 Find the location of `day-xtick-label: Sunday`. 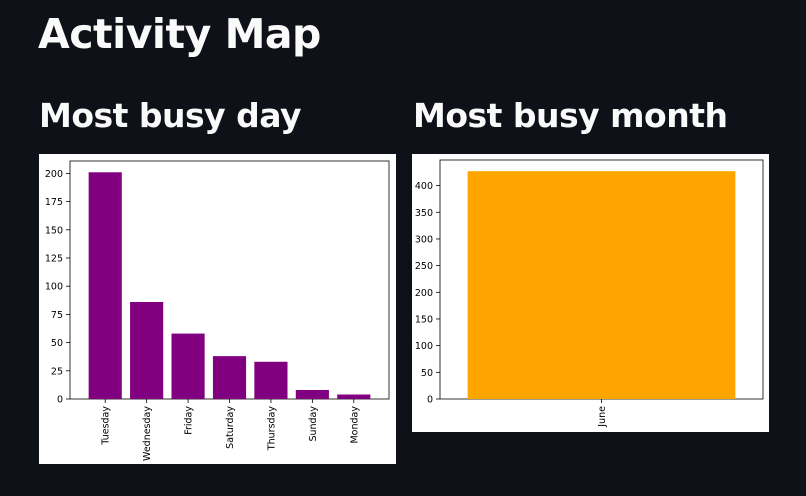

day-xtick-label: Sunday is located at coordinates (313, 424).